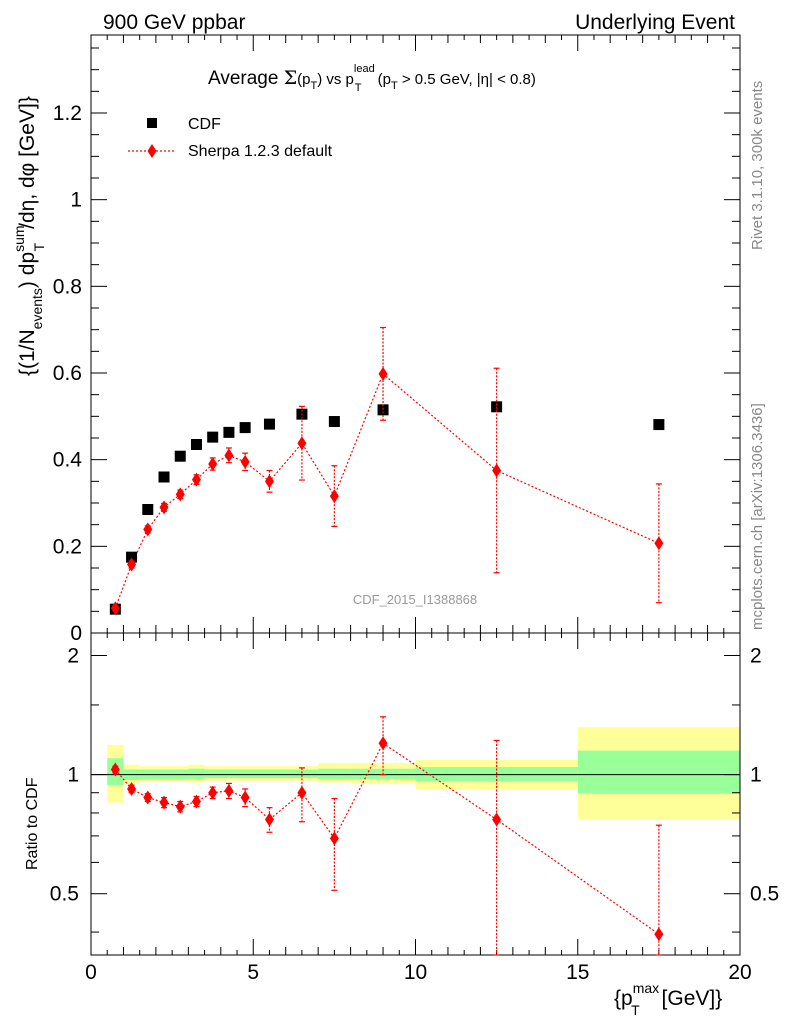 This screenshot has width=786, height=1024. What do you see at coordinates (29, 236) in the screenshot?
I see `y-axis-label: {(1/Nevents) dpsum T/dη, dφ [GeV]}` at bounding box center [29, 236].